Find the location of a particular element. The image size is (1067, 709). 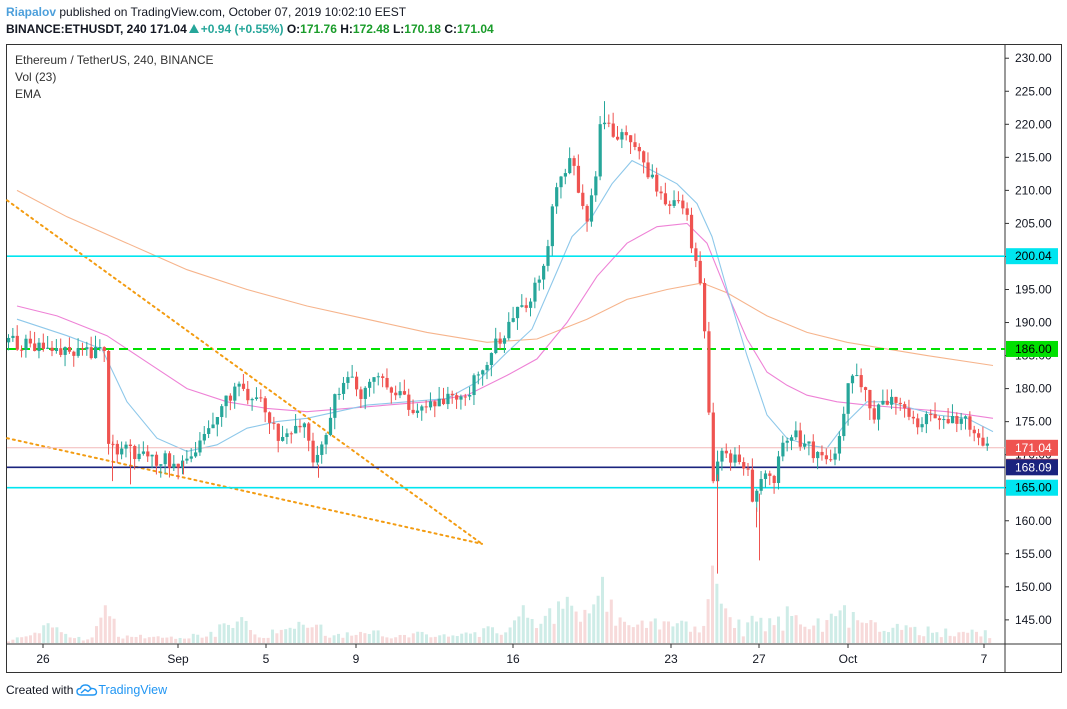

badge-200-label: 200.04 is located at coordinates (1033, 256).